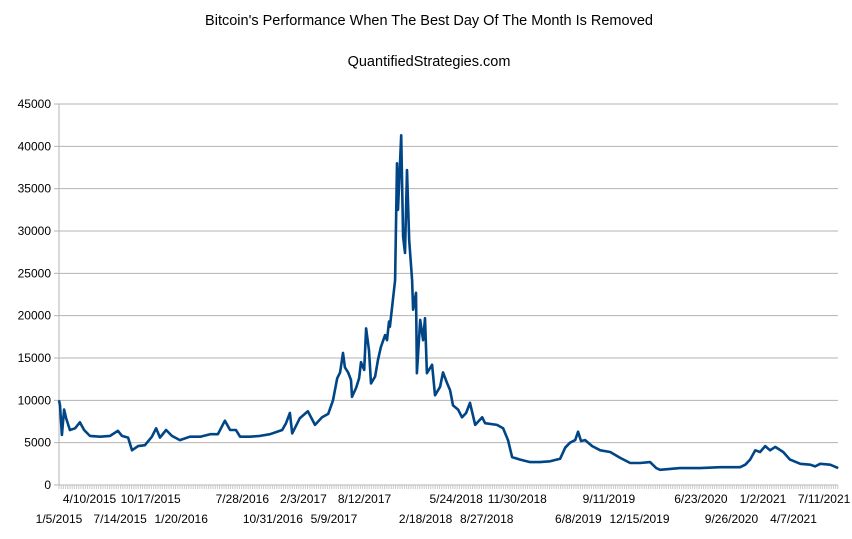 This screenshot has width=852, height=539. What do you see at coordinates (151, 499) in the screenshot?
I see `x-tick-label: 10/17/2015` at bounding box center [151, 499].